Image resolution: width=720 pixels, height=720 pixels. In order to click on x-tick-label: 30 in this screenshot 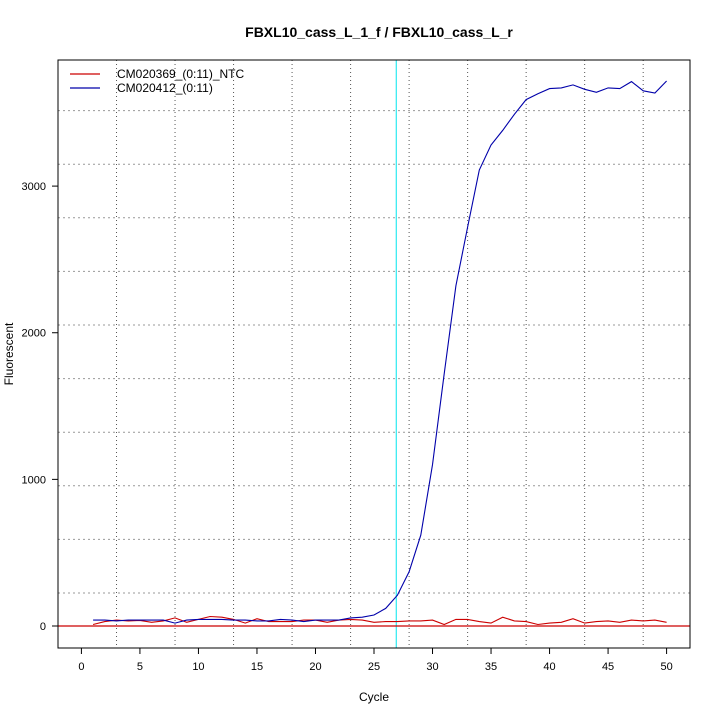, I will do `click(432, 667)`.